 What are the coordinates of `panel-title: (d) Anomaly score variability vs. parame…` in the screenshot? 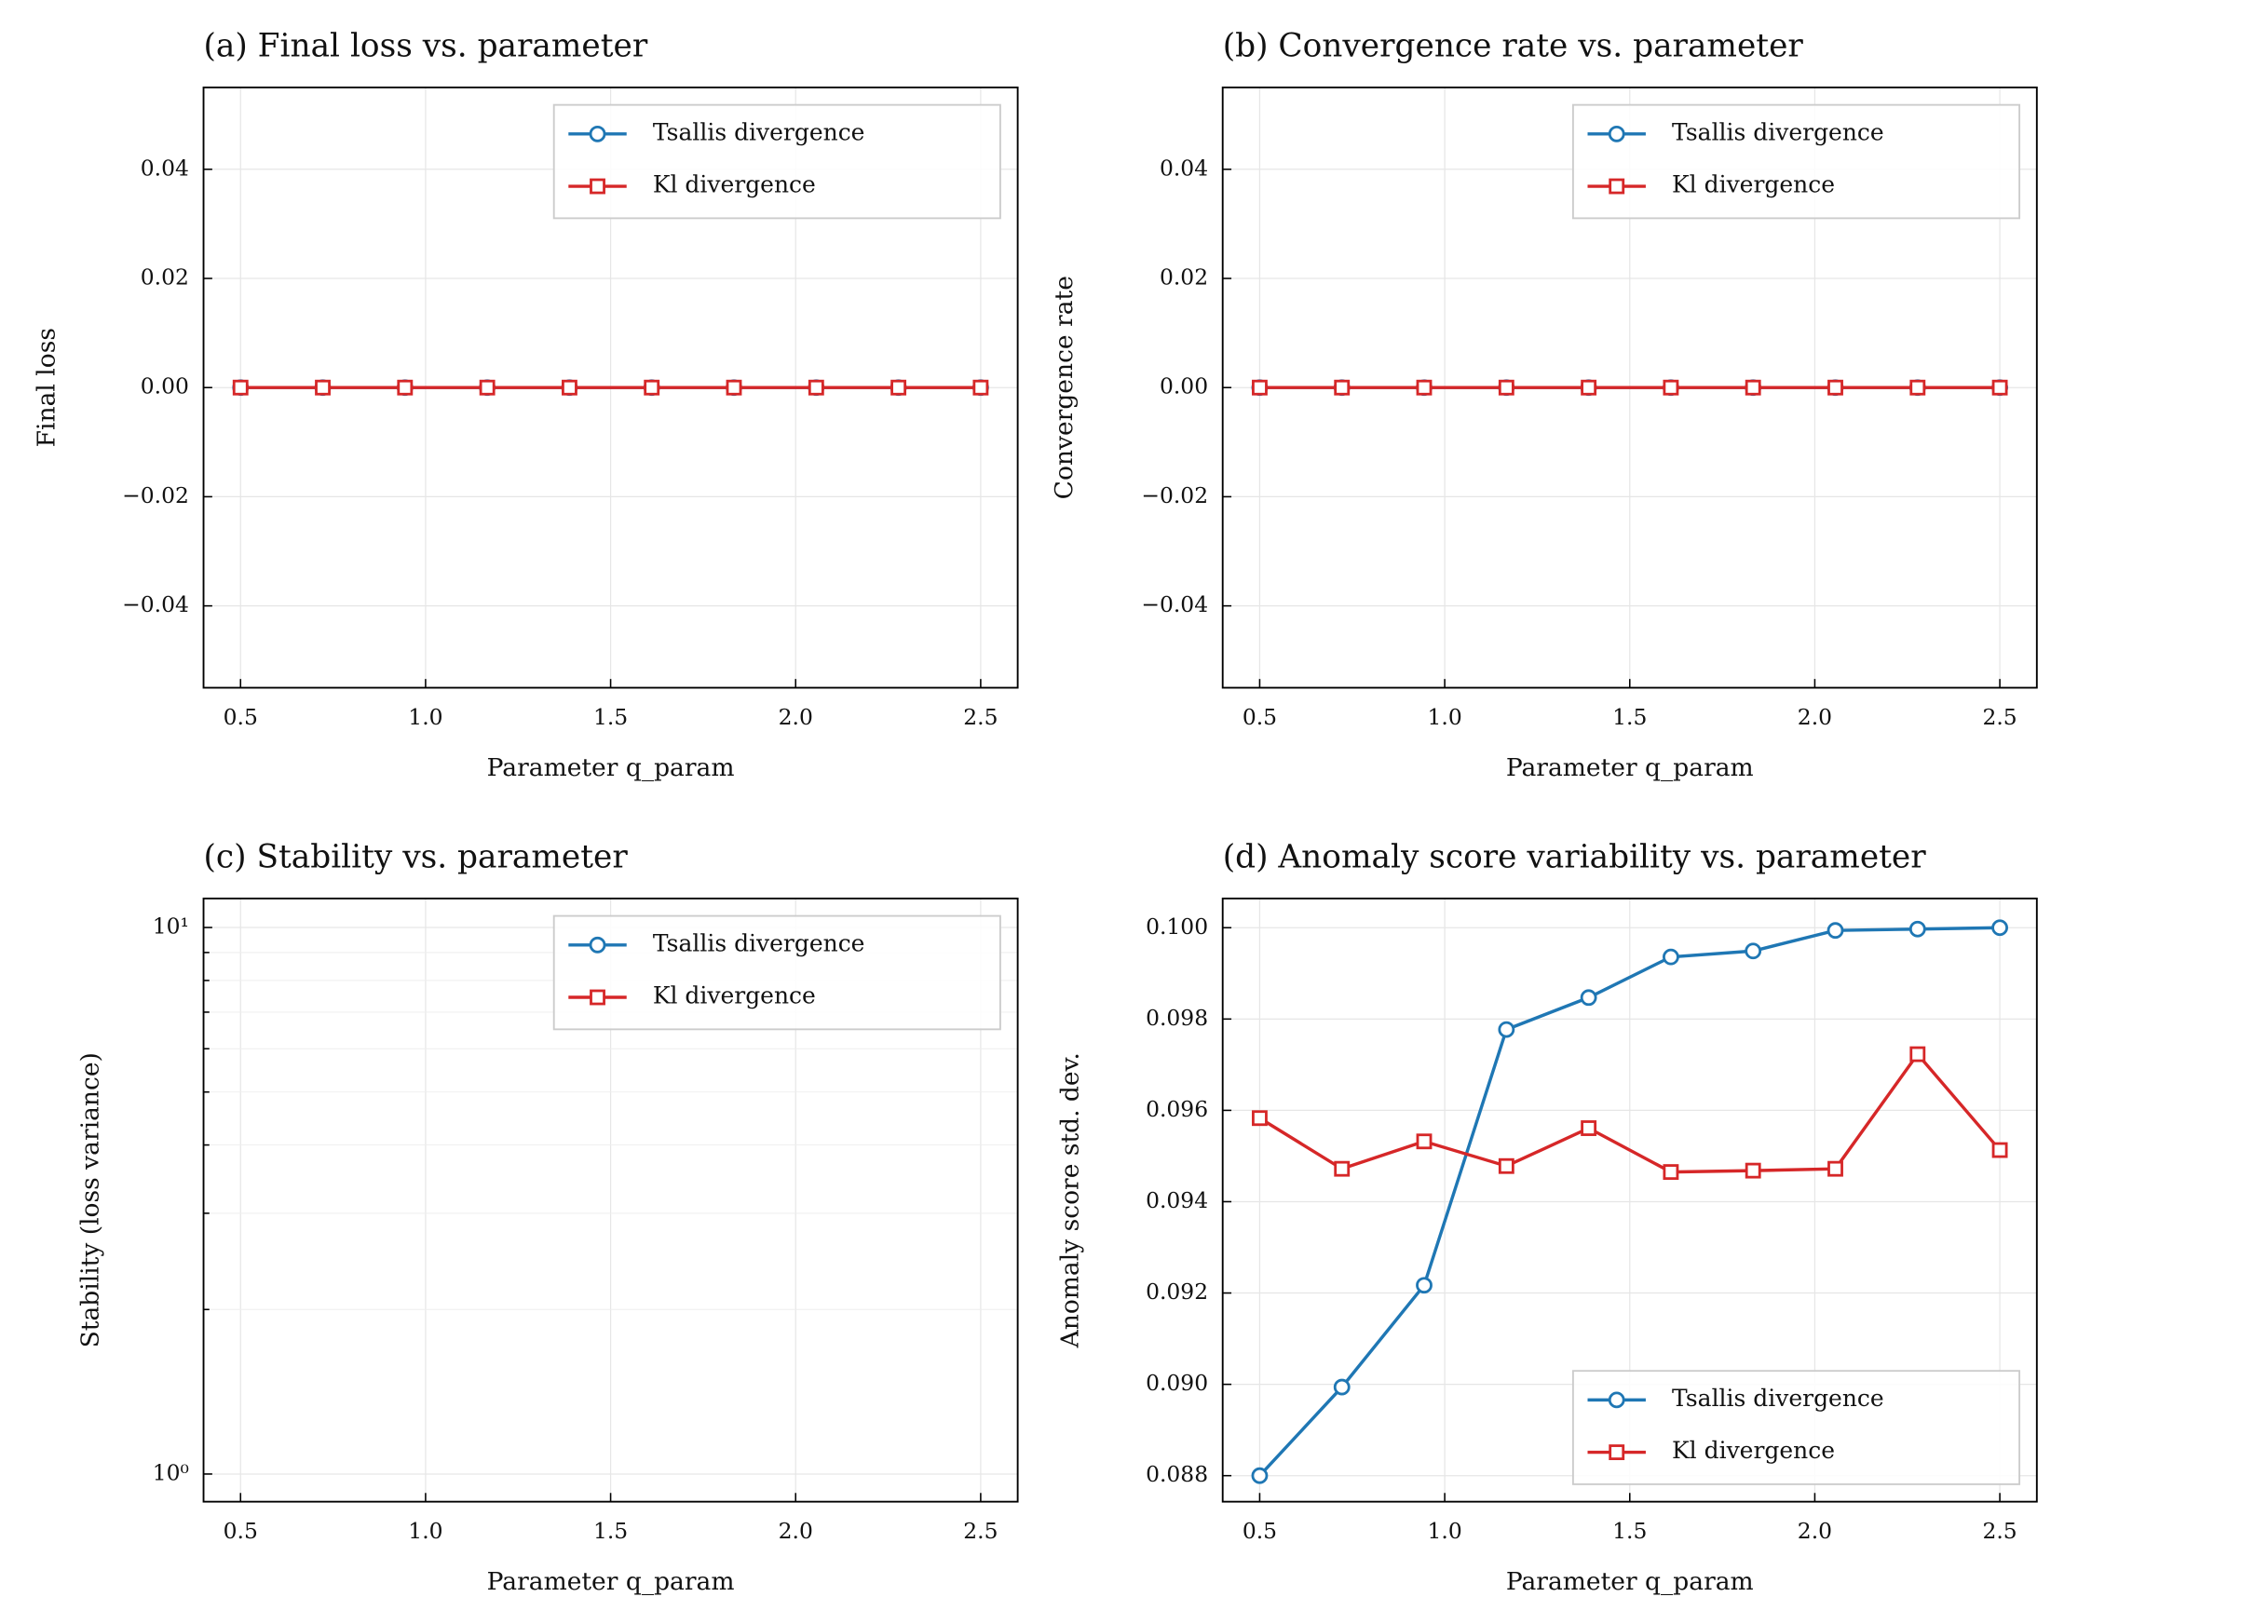 It's located at (1575, 857).